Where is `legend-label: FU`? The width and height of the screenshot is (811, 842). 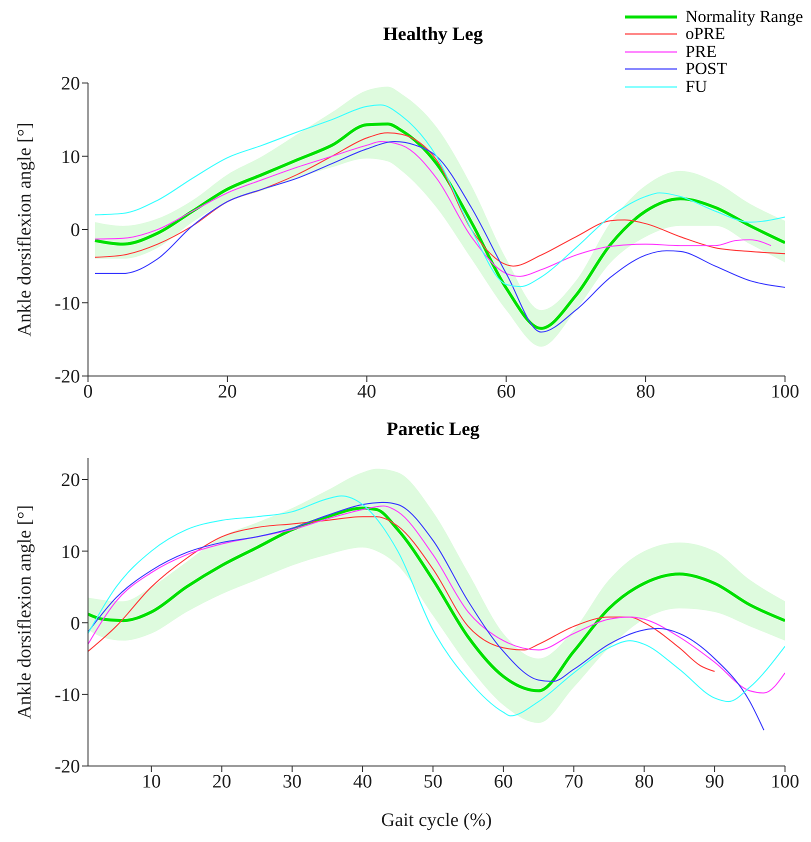
legend-label: FU is located at coordinates (696, 86).